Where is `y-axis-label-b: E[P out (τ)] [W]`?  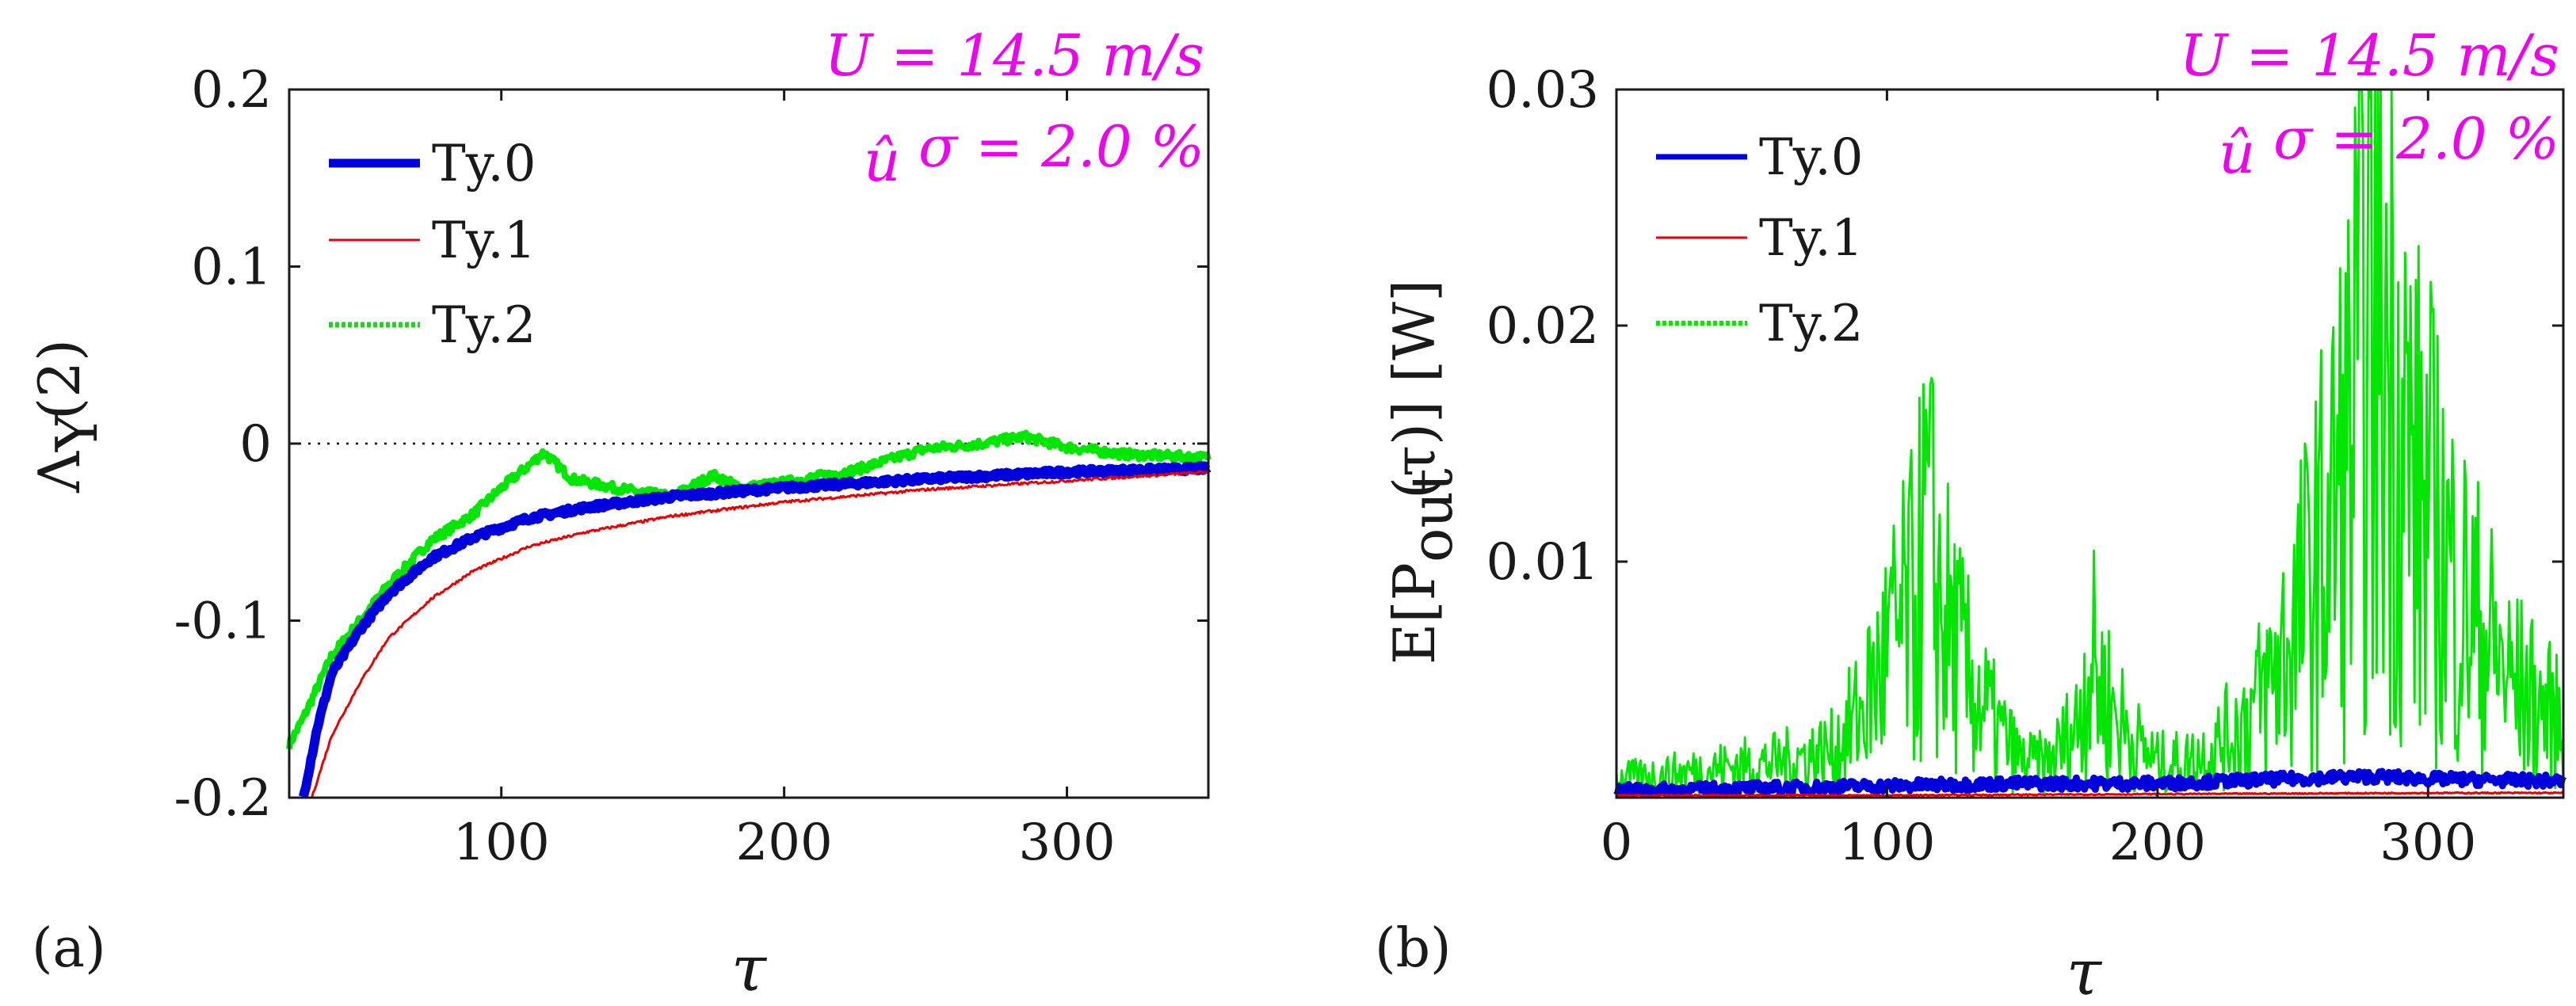 y-axis-label-b: E[P out (τ)] [W] is located at coordinates (1423, 472).